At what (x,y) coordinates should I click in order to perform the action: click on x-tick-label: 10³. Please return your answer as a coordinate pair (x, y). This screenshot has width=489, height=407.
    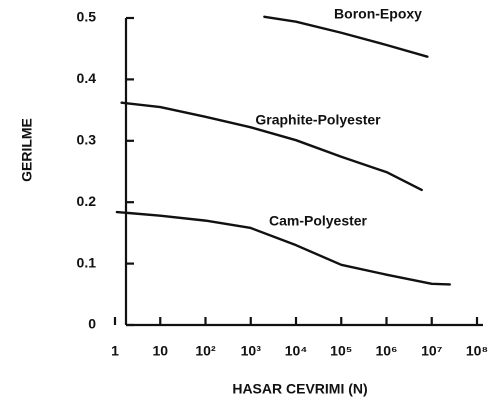
    Looking at the image, I should click on (251, 351).